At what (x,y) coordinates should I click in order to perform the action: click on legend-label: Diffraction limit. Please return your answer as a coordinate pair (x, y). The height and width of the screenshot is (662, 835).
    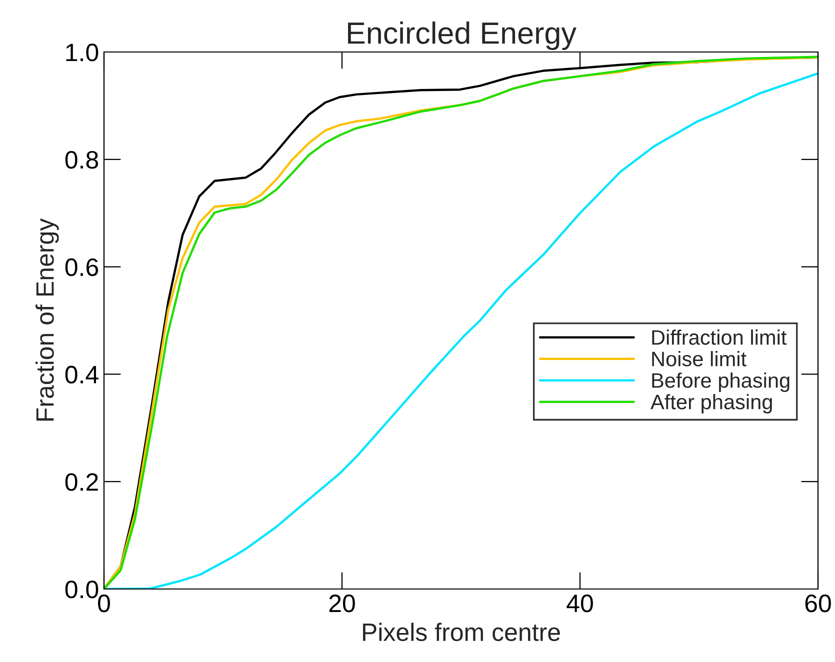
    Looking at the image, I should click on (719, 337).